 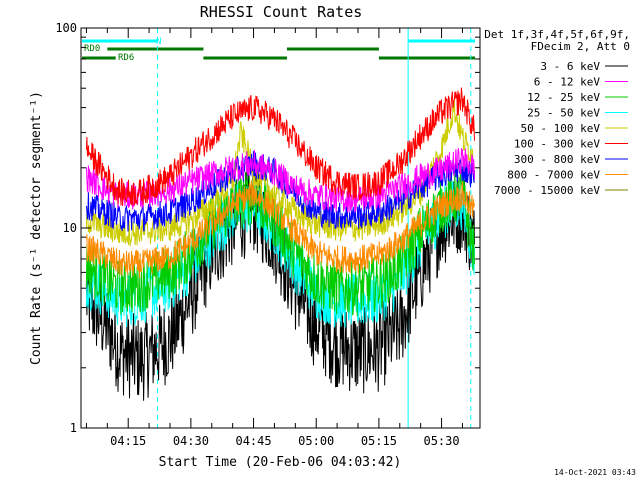 I want to click on legend-label: 50 - 100 keV, so click(x=561, y=128).